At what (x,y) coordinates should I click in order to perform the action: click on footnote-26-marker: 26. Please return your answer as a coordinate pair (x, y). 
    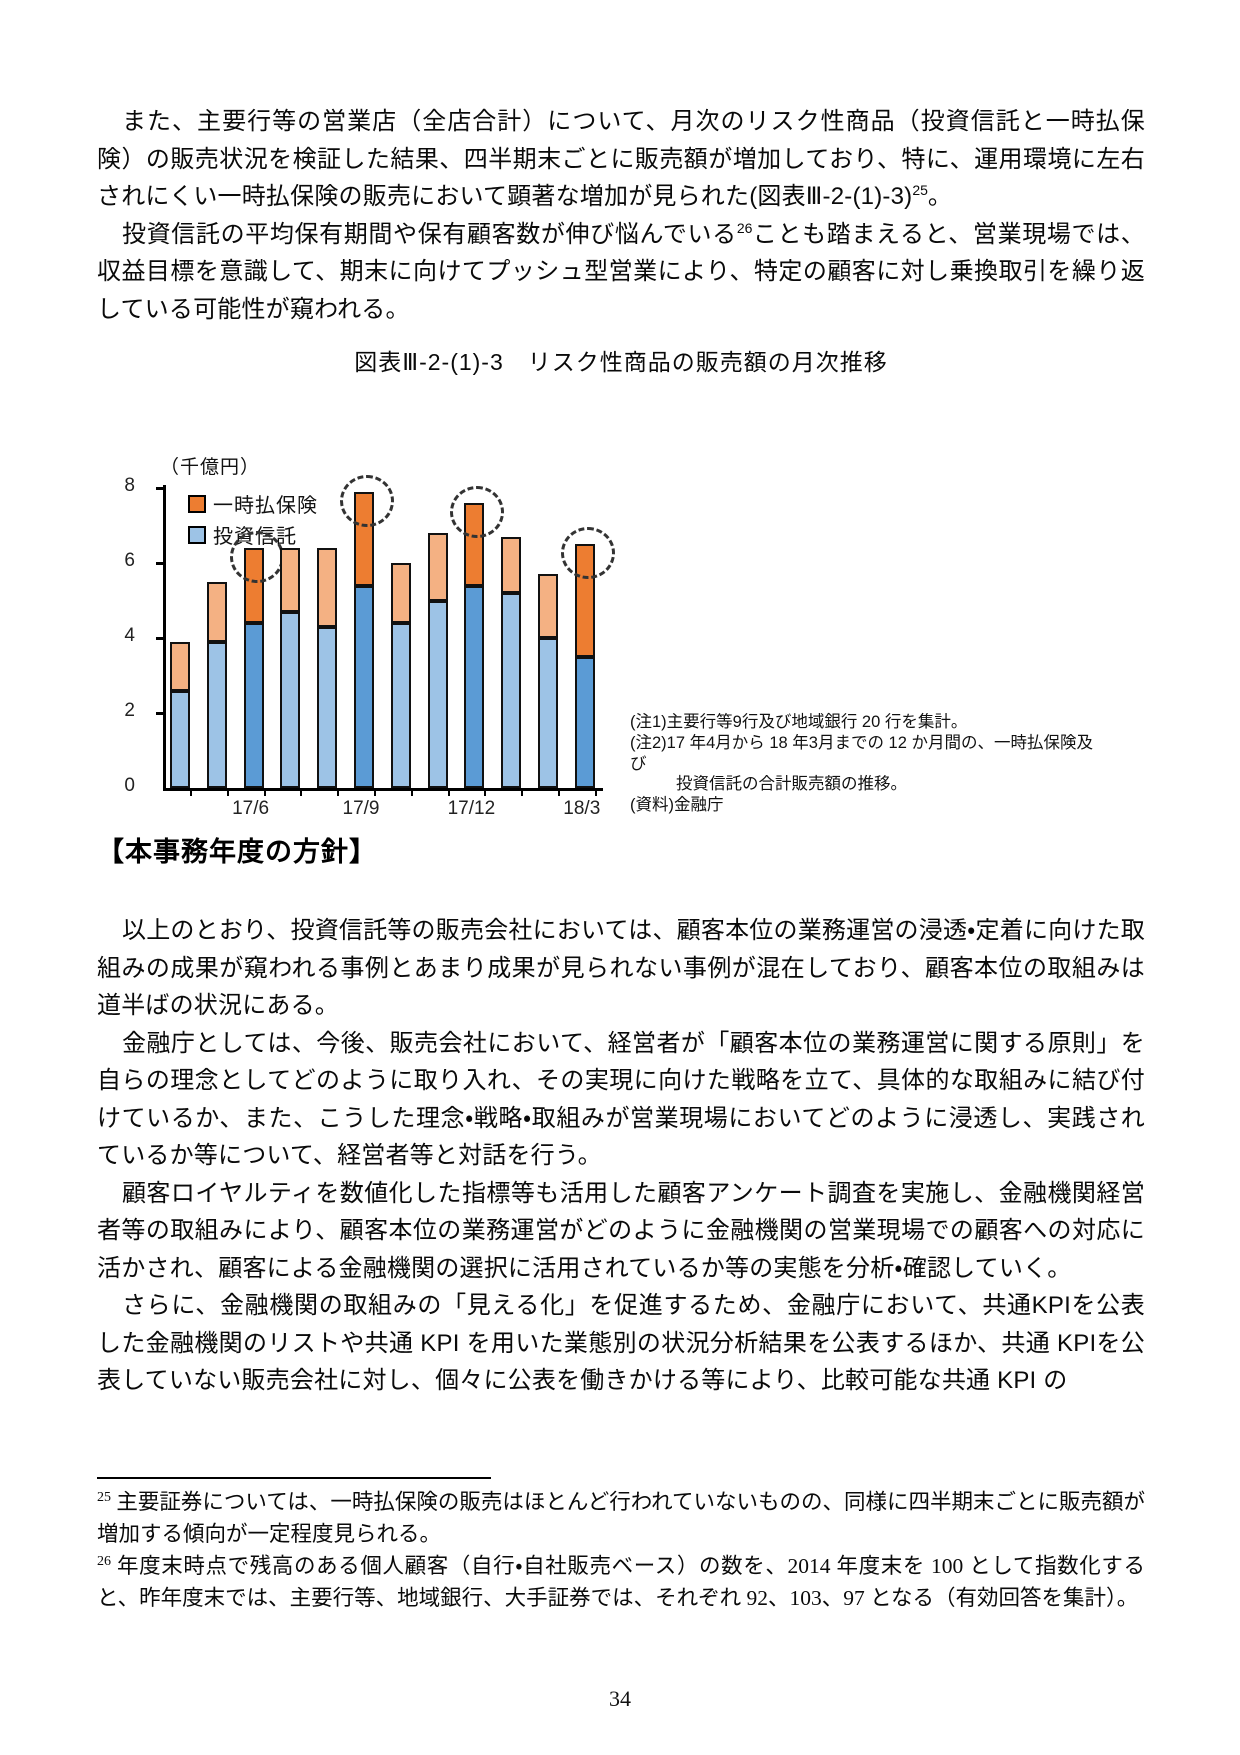
    Looking at the image, I should click on (104, 1561).